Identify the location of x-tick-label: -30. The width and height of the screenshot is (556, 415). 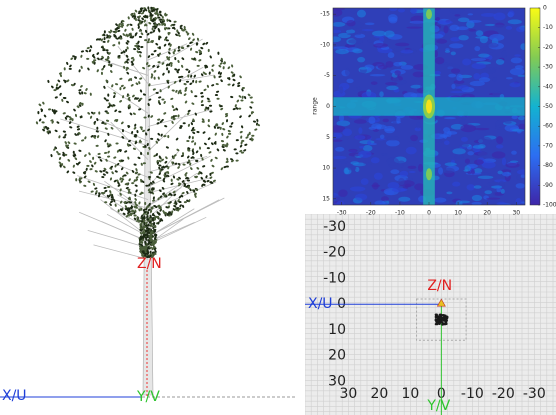
(342, 213).